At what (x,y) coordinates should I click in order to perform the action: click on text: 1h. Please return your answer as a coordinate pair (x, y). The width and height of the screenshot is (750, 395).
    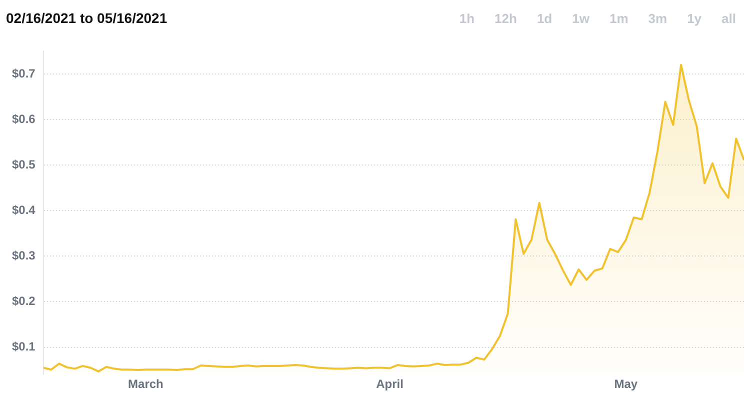
    Looking at the image, I should click on (467, 19).